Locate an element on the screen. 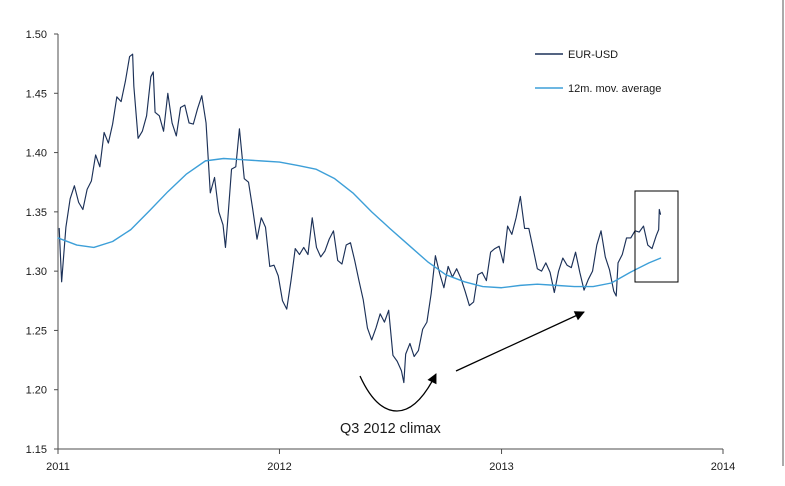  y-tick-label: 1.25 is located at coordinates (36, 331).